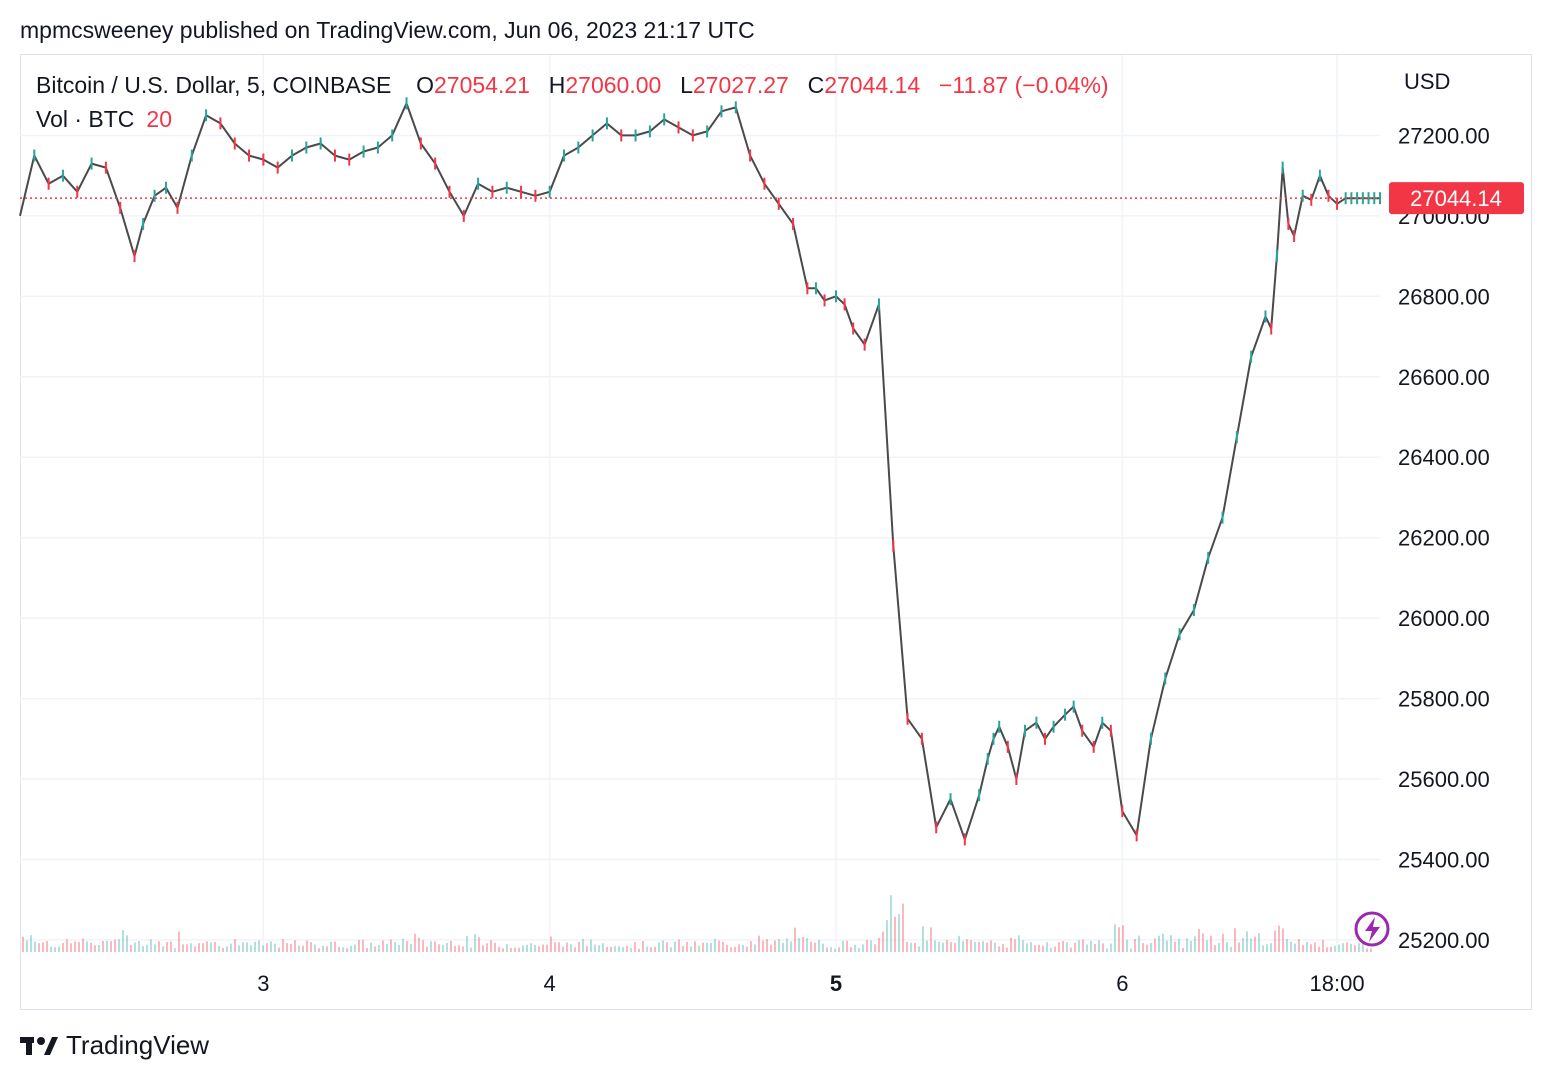  Describe the element at coordinates (872, 85) in the screenshot. I see `close-value: 27044.14` at that location.